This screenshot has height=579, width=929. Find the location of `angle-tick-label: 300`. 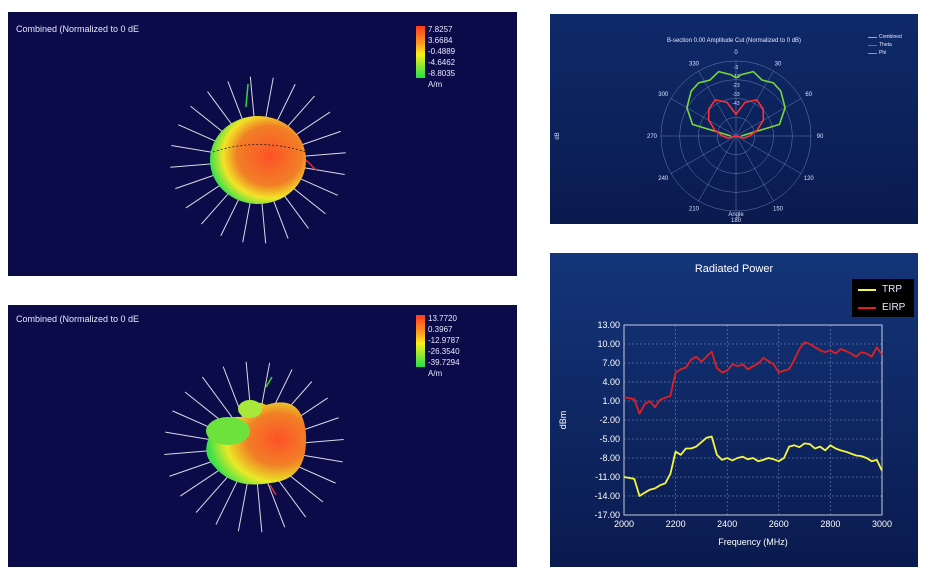

angle-tick-label: 300 is located at coordinates (663, 95).